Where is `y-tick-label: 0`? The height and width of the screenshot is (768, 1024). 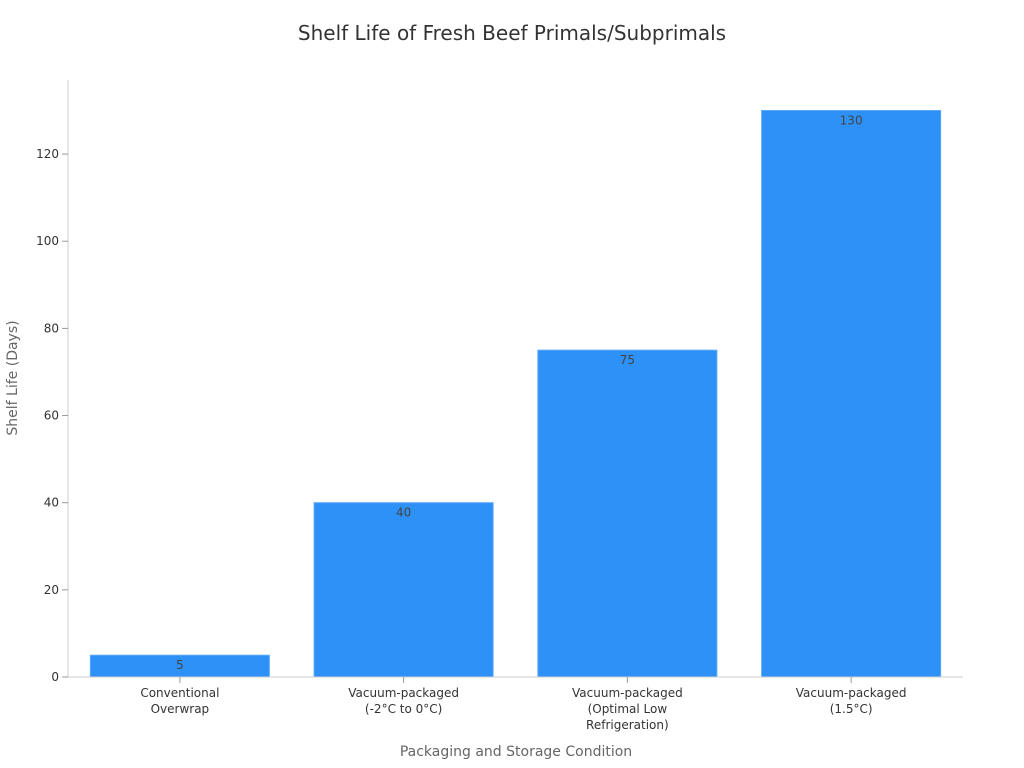
y-tick-label: 0 is located at coordinates (55, 677).